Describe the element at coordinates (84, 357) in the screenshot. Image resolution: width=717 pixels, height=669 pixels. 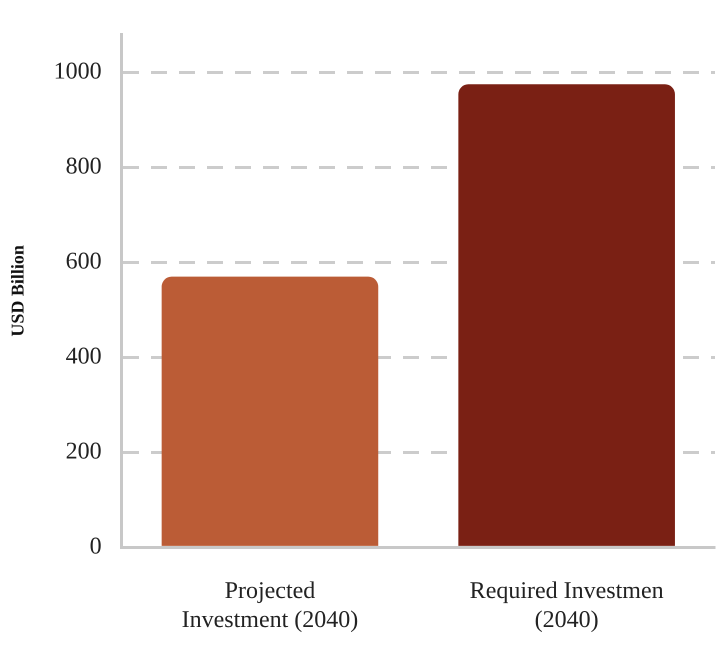
I see `y-tick-label: 400` at that location.